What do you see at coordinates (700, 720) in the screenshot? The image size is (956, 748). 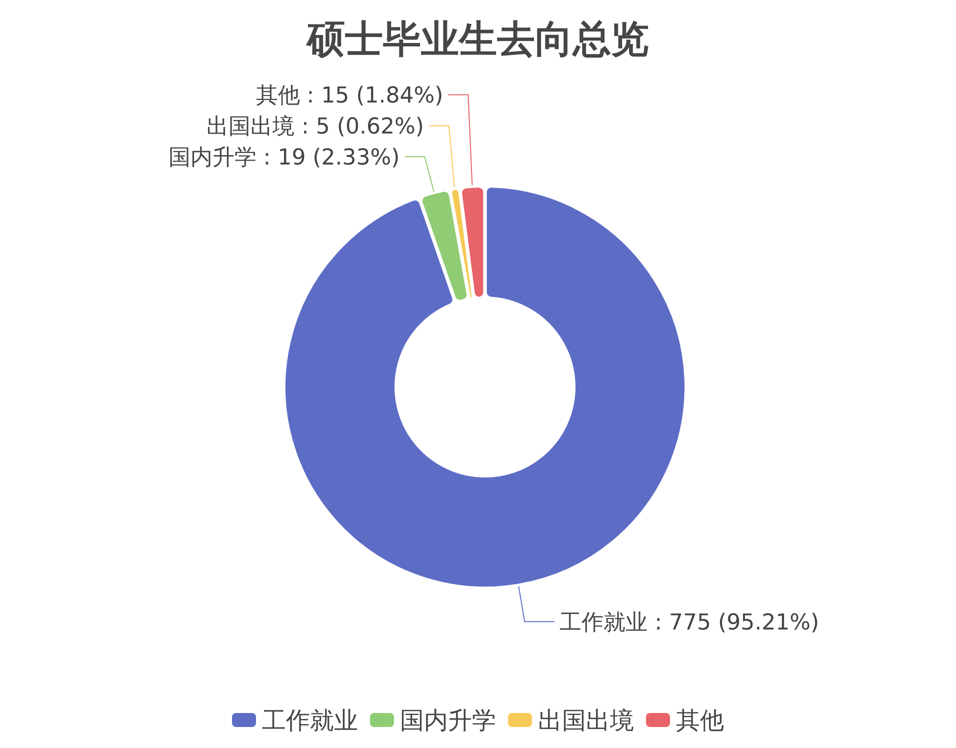 I see `legend-label: 其他` at bounding box center [700, 720].